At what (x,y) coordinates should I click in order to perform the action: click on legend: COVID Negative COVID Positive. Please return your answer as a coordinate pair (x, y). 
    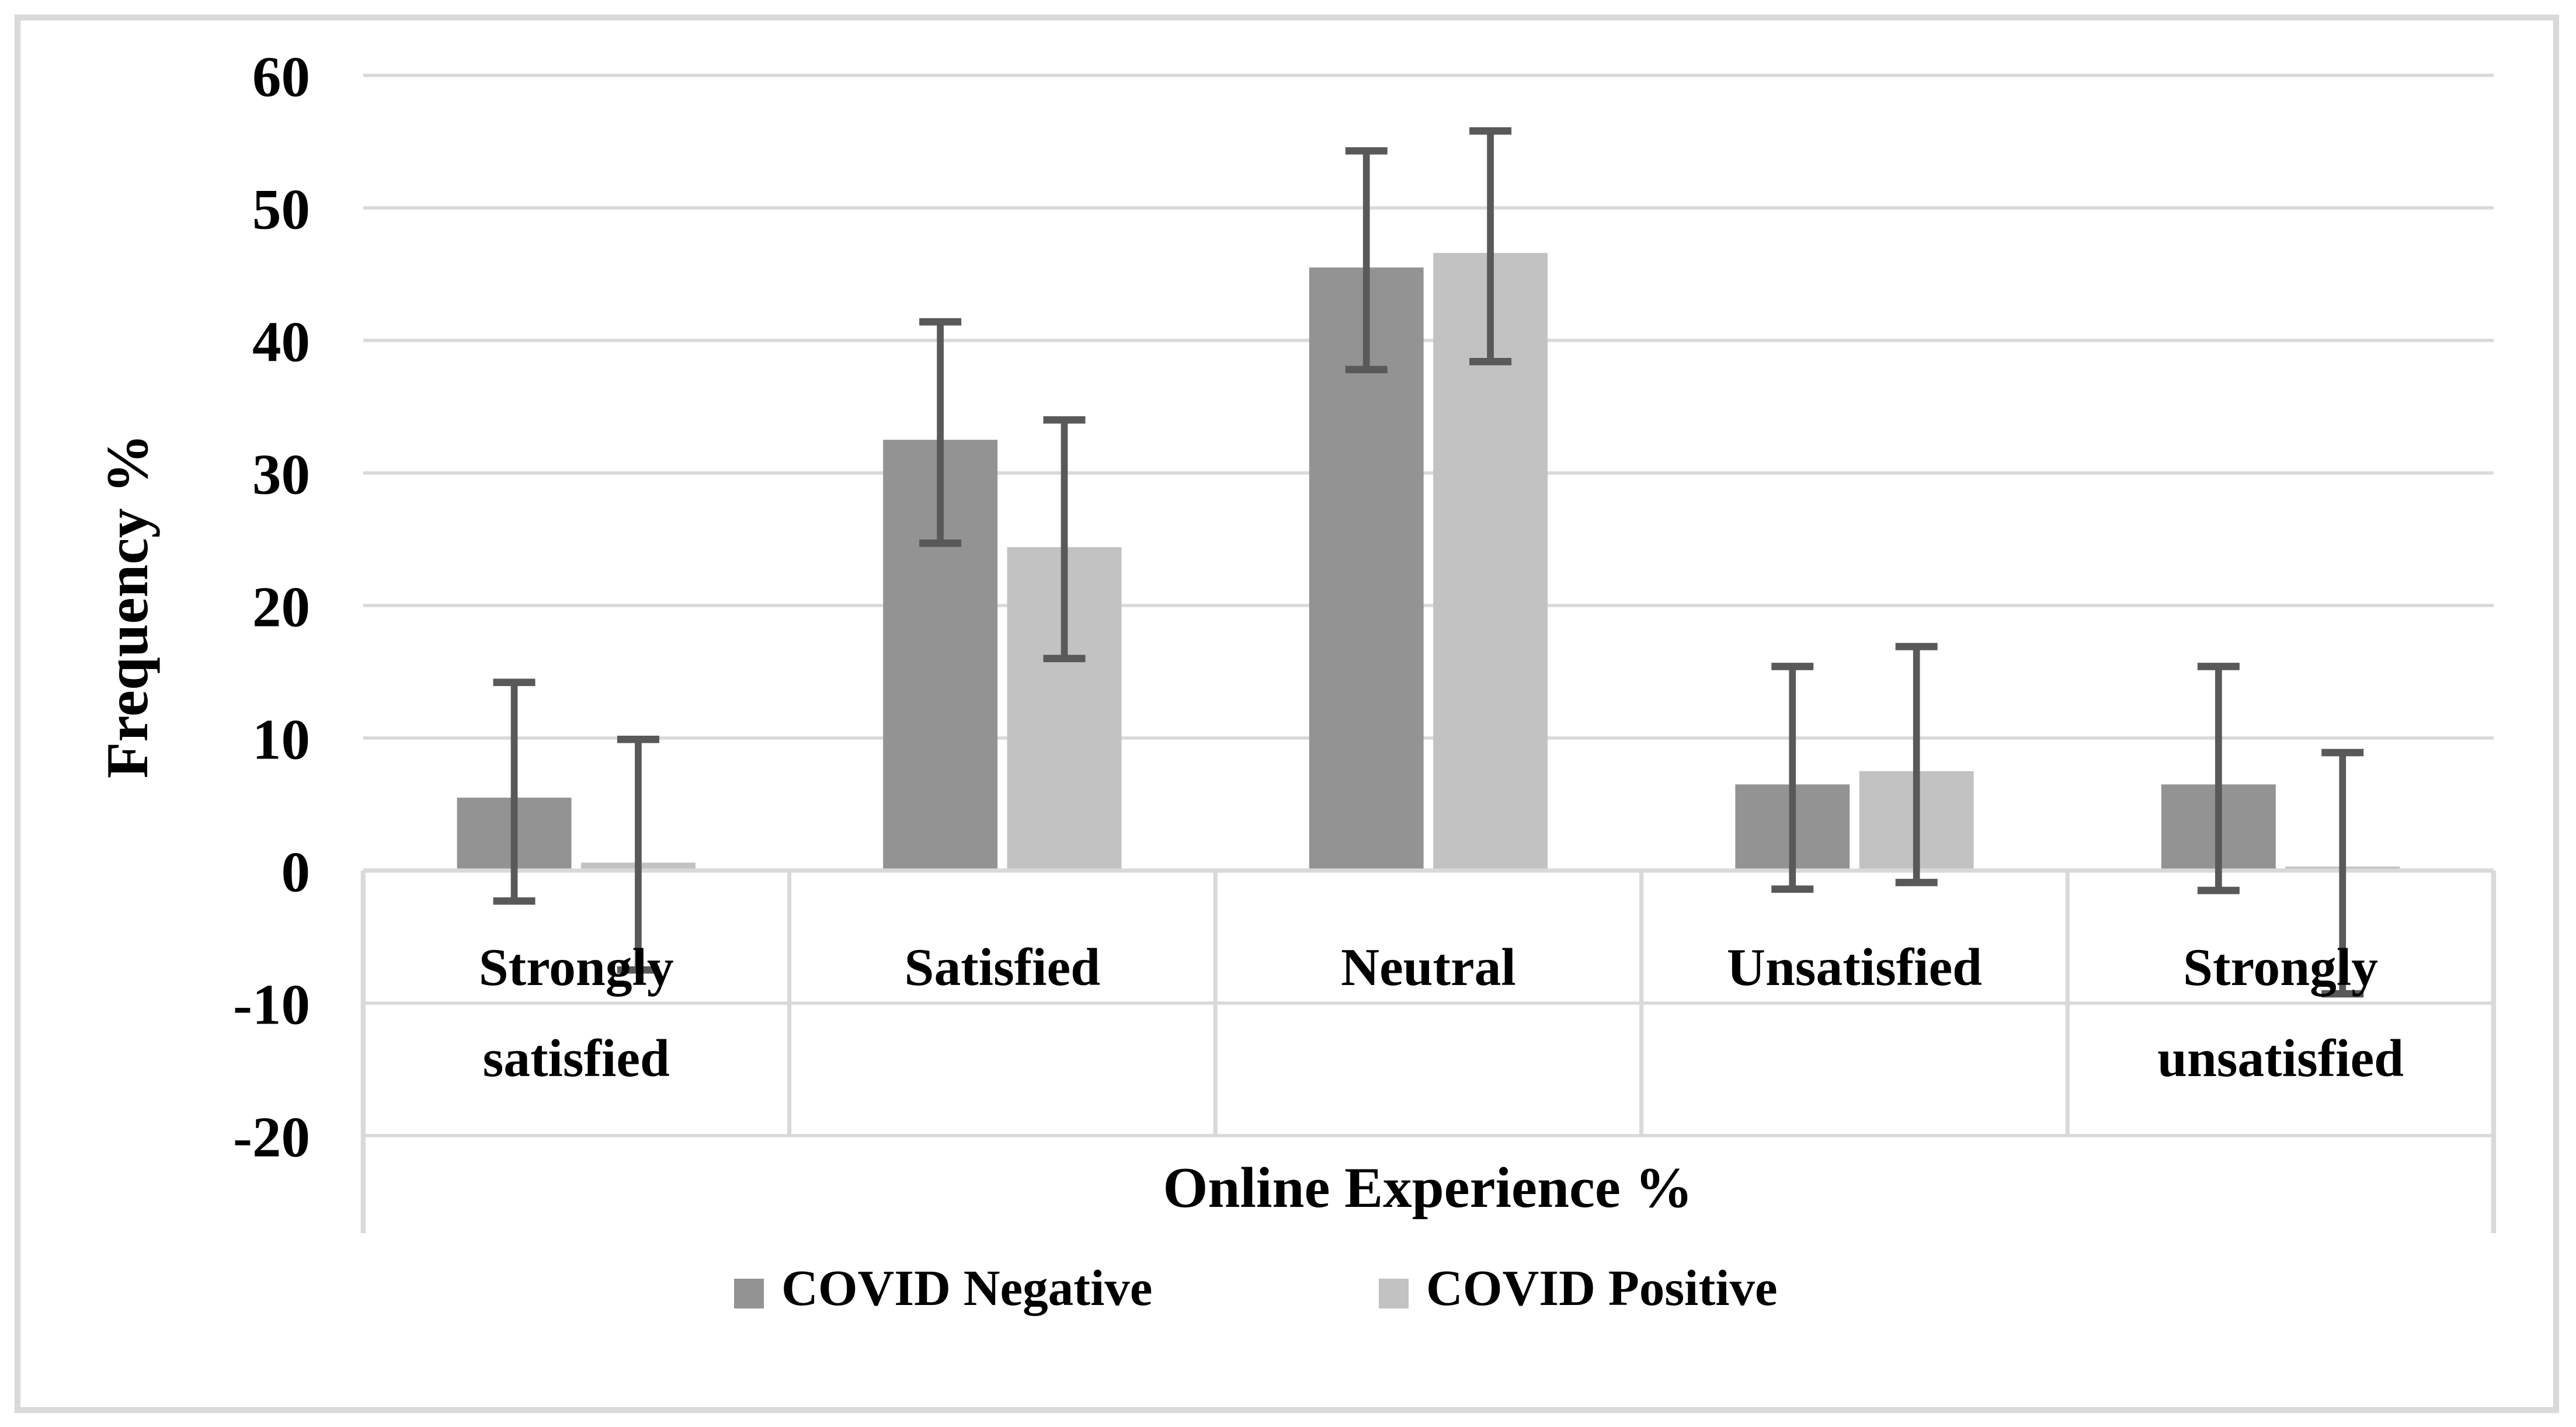
    Looking at the image, I should click on (1256, 1287).